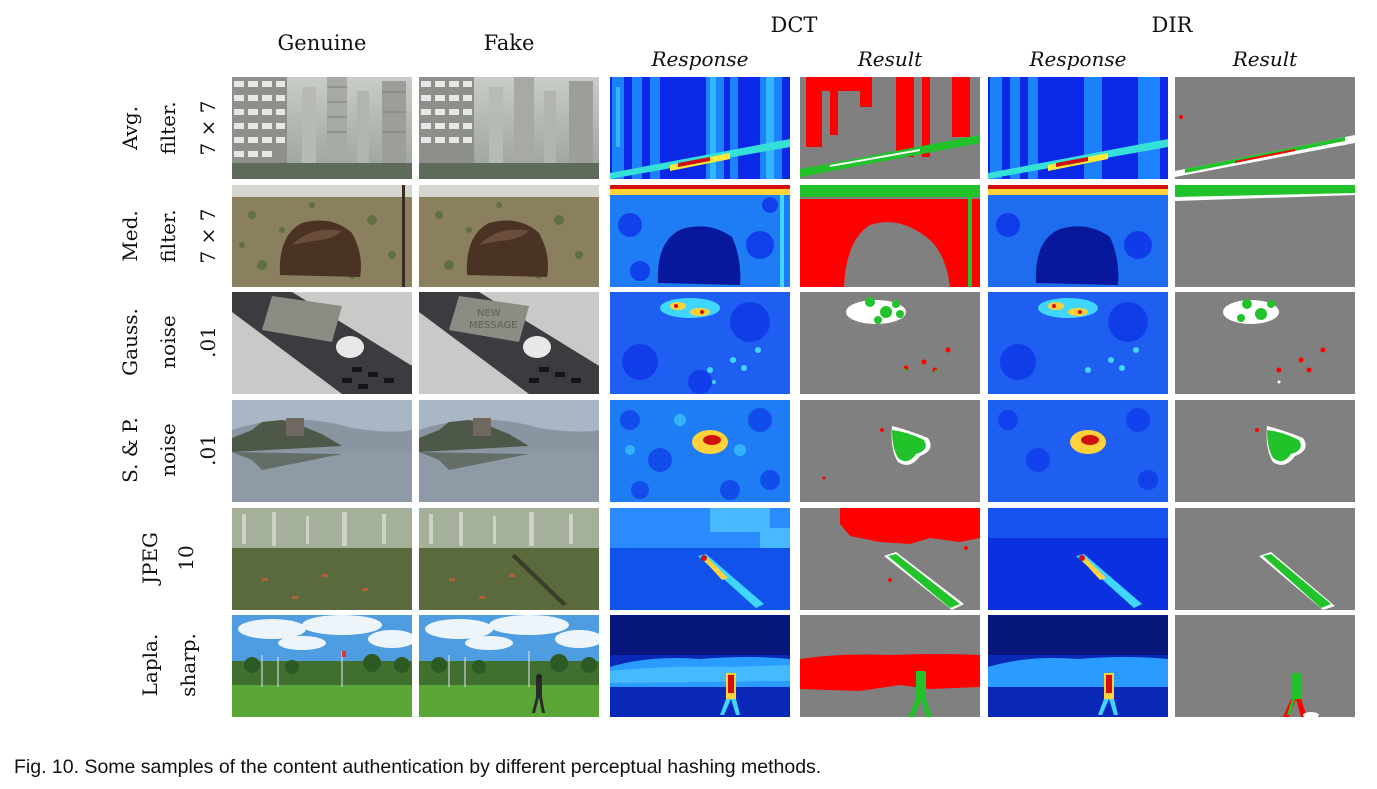 This screenshot has height=789, width=1377. I want to click on dct-response-lapla, so click(700, 666).